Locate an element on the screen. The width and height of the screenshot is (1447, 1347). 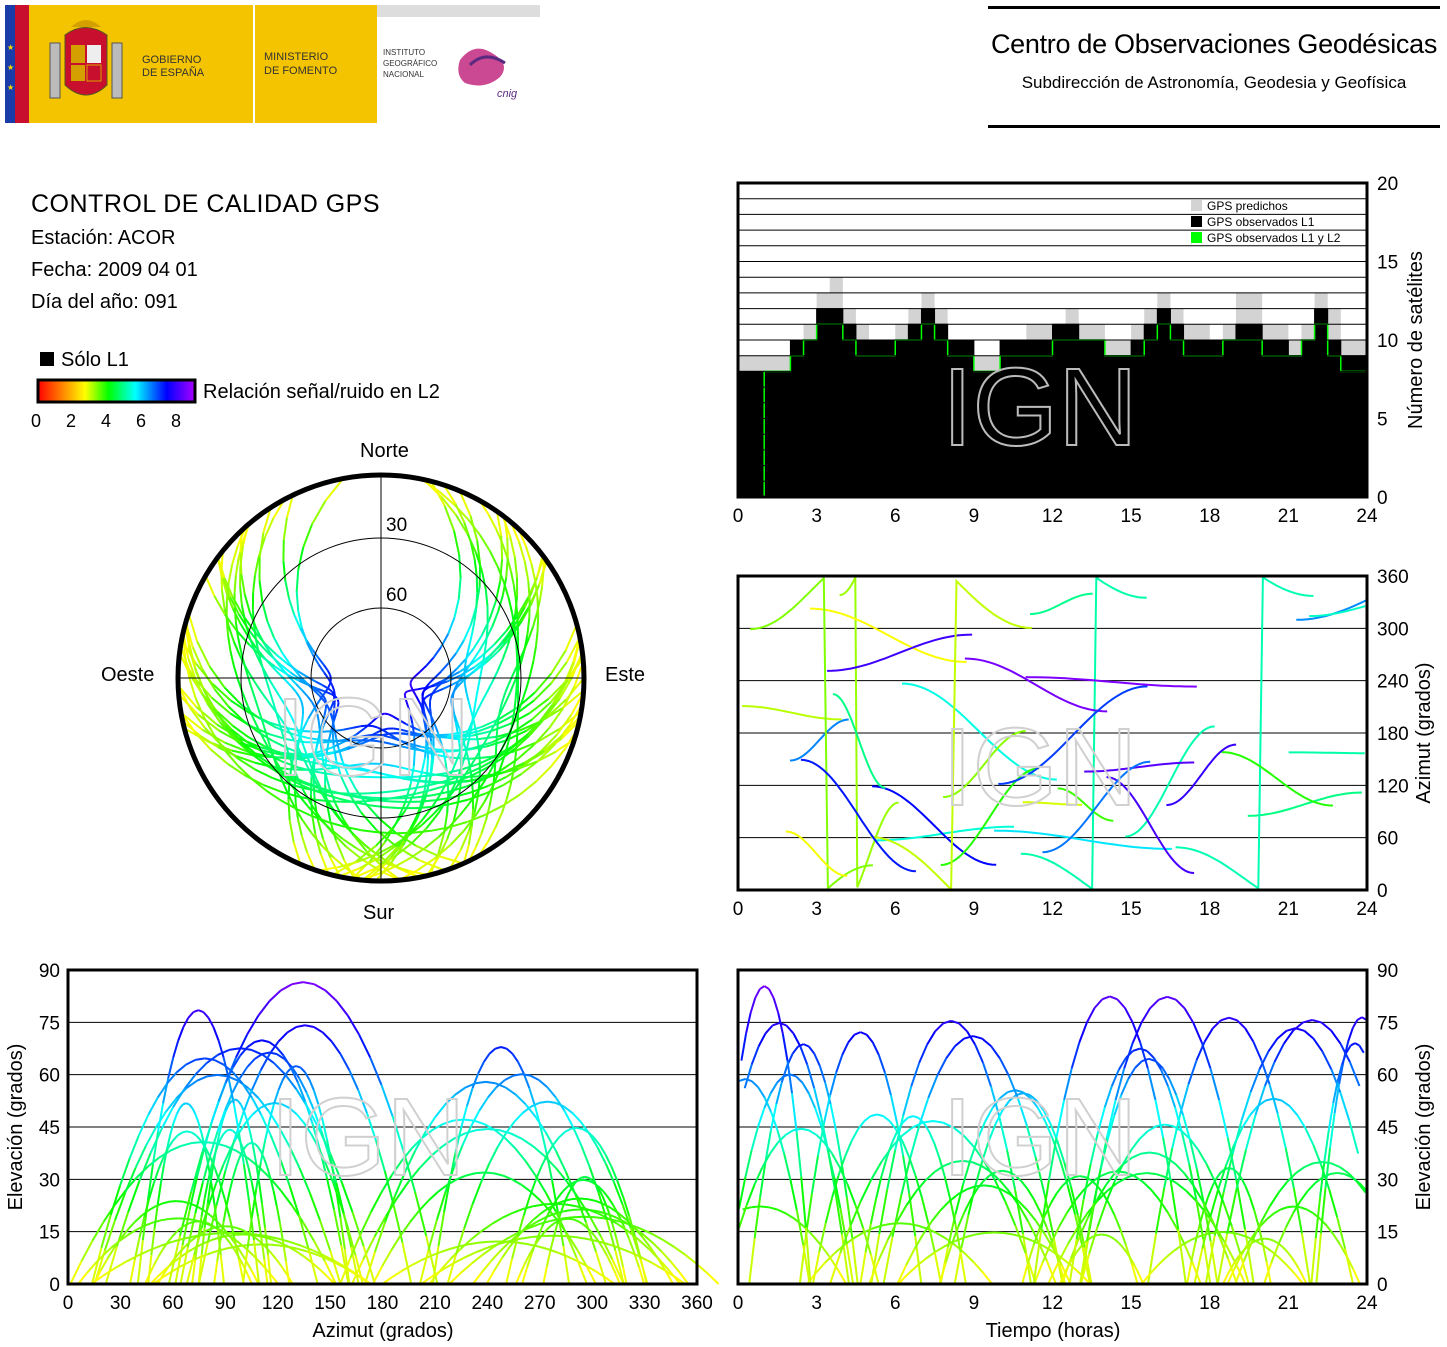
y-tick-label: 20 is located at coordinates (1387, 184).